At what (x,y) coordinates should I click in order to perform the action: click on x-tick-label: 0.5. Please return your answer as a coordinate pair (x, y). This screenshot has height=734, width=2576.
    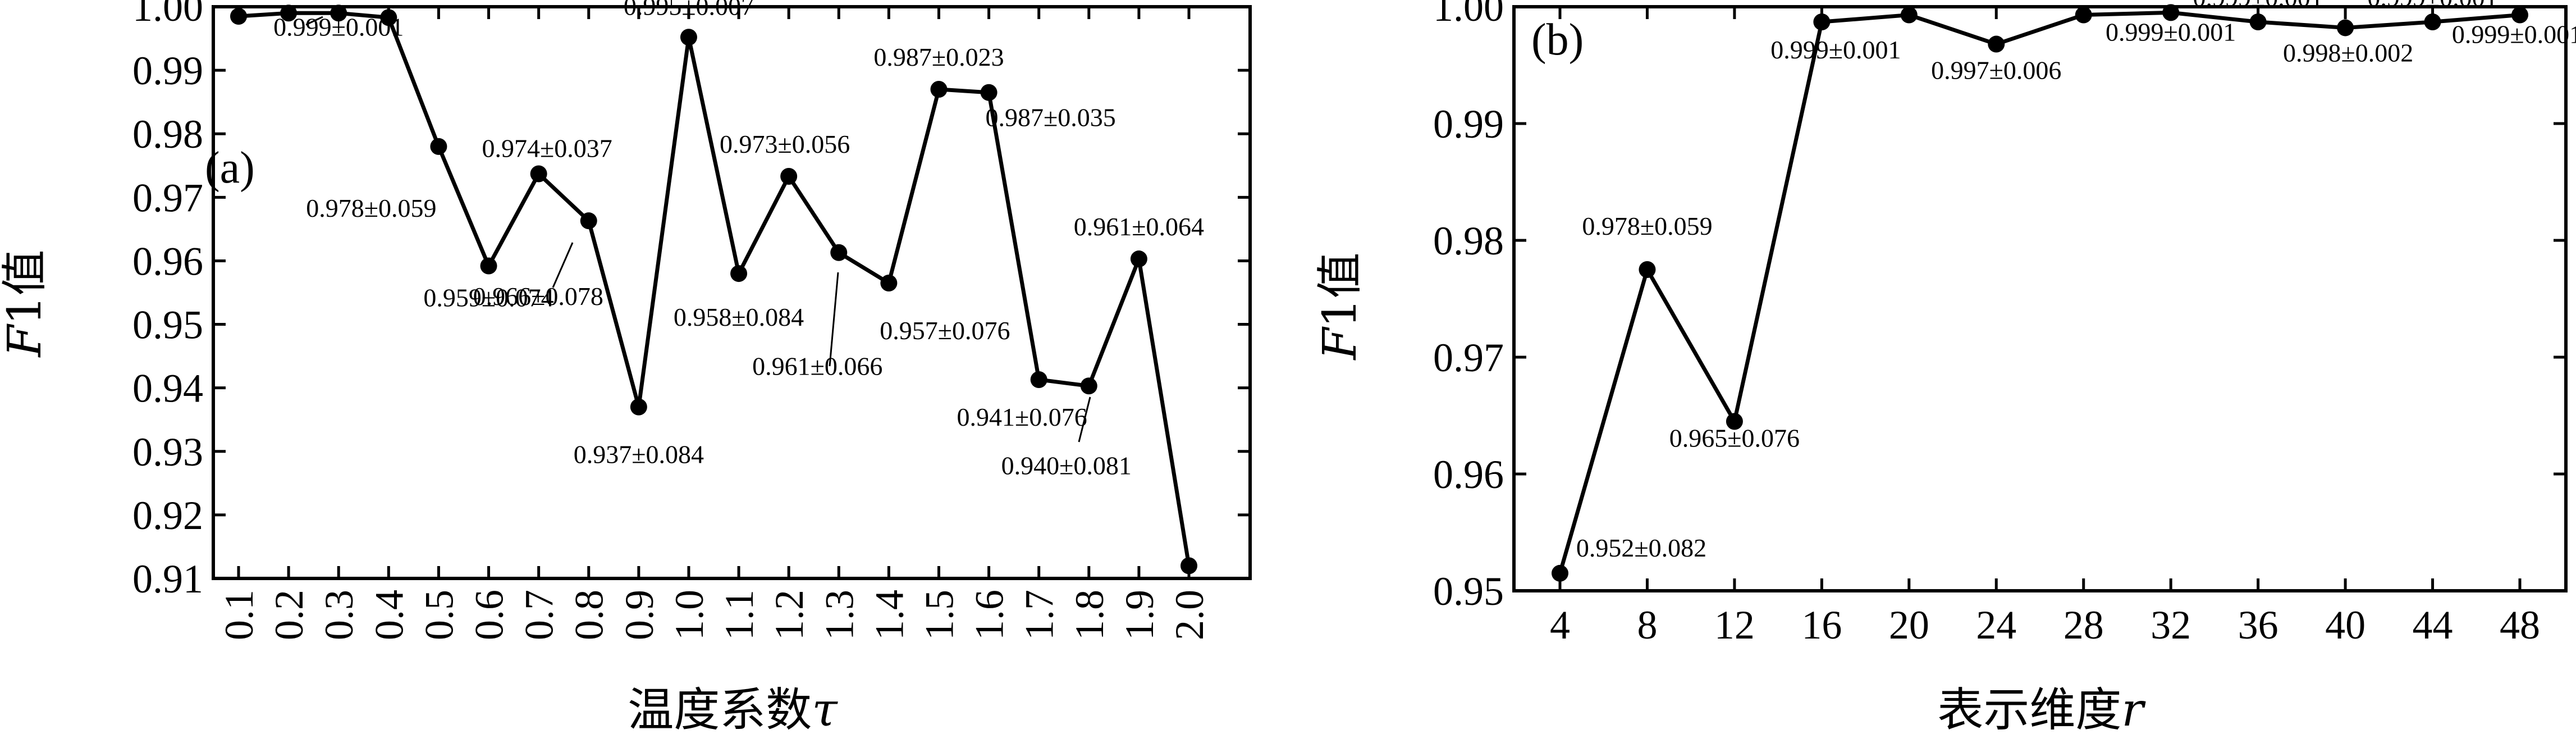
    Looking at the image, I should click on (439, 615).